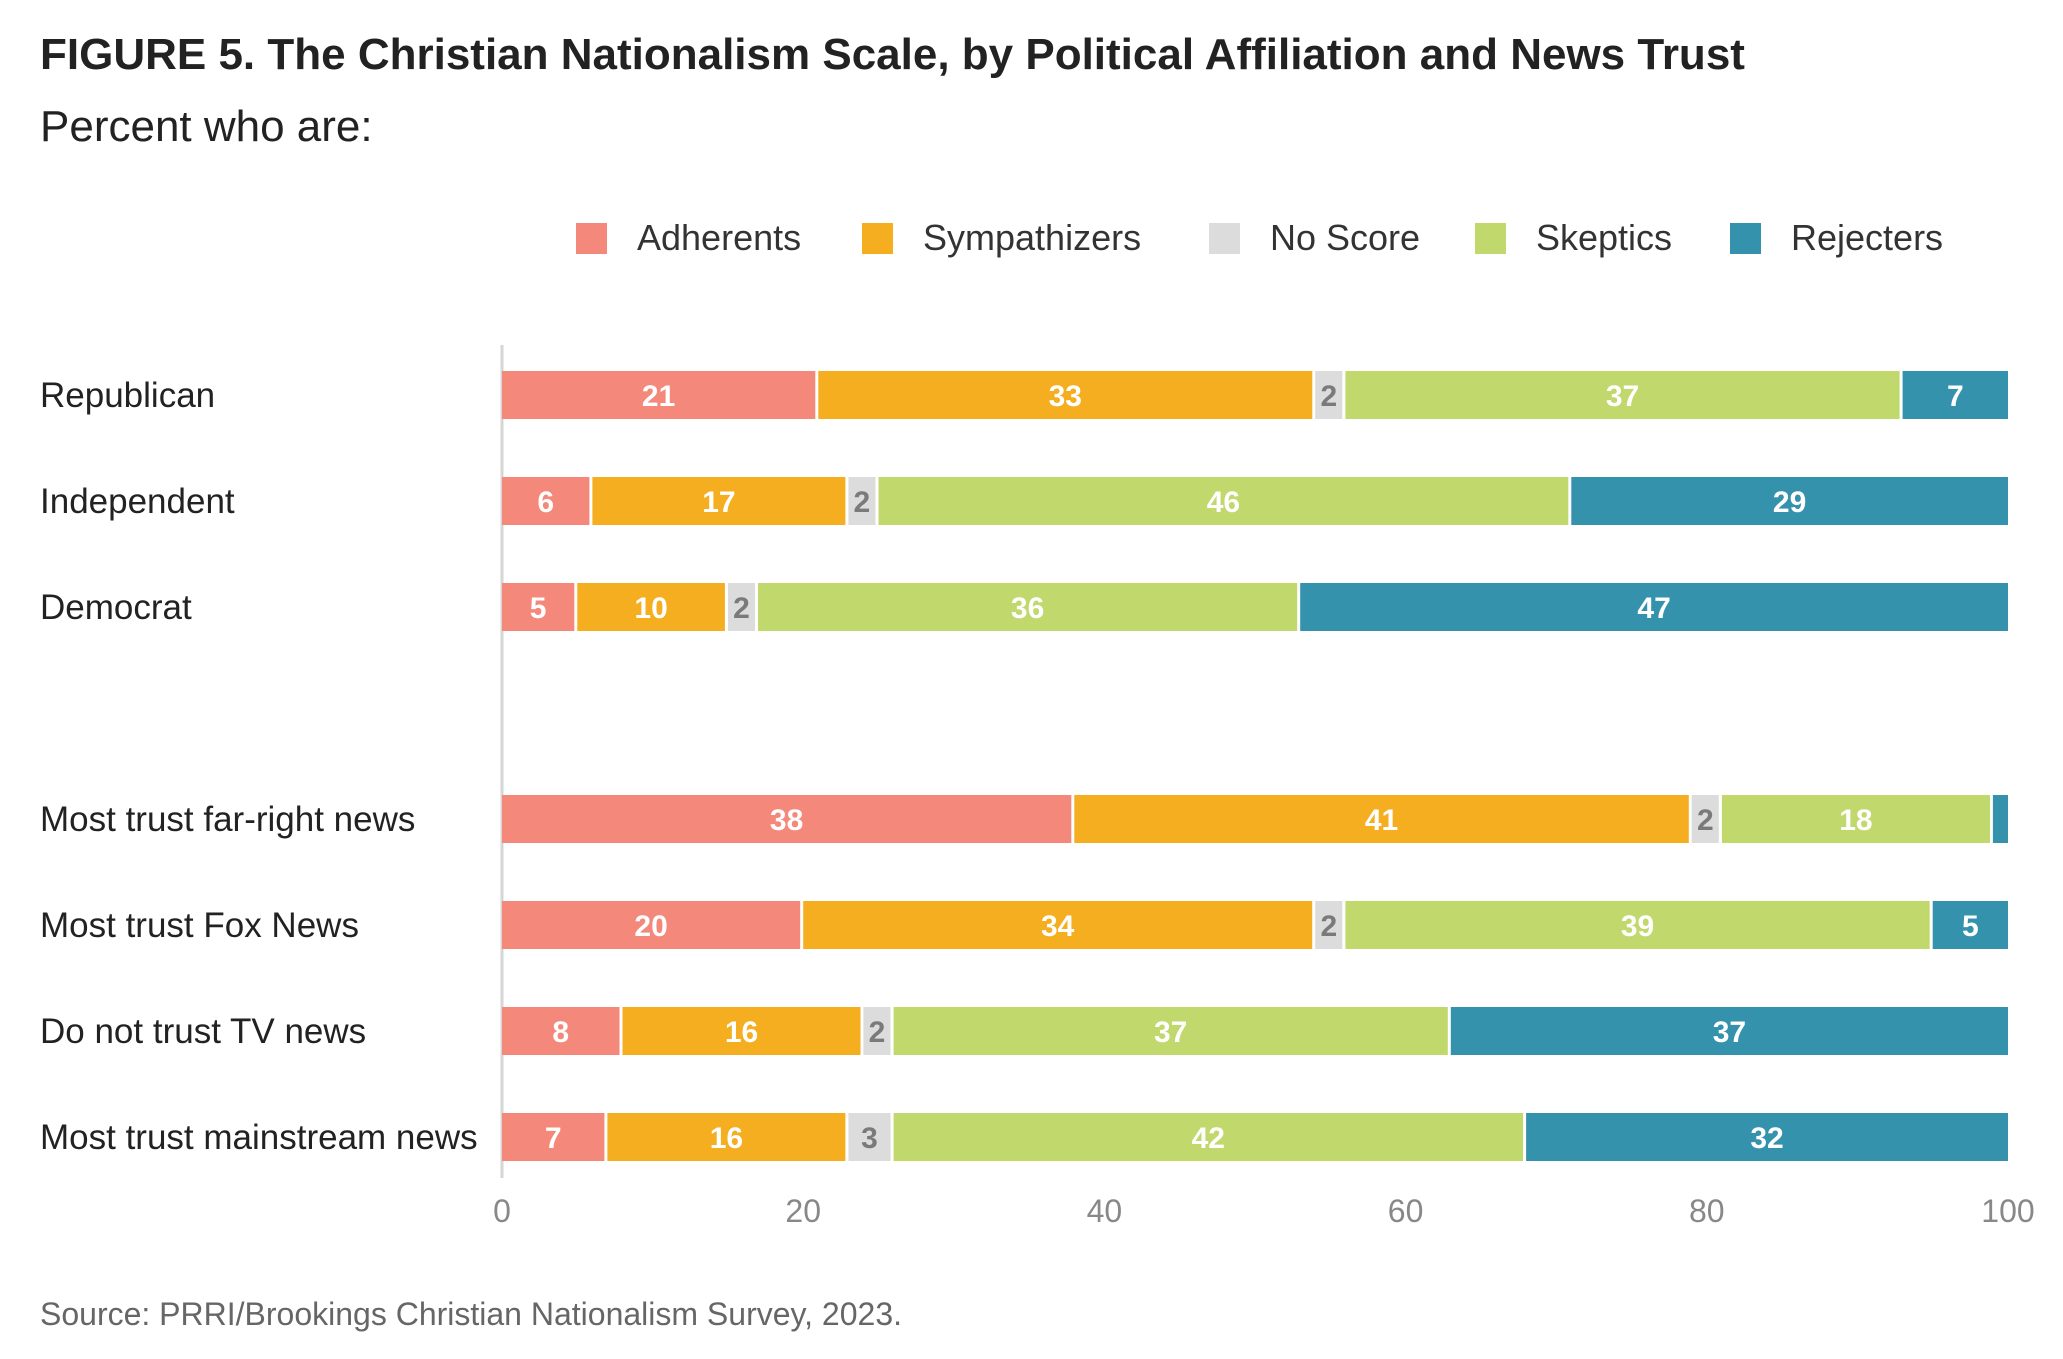 This screenshot has width=2063, height=1359. I want to click on data-label-sympathizers-most-trust-mainstream-news: 16, so click(726, 1138).